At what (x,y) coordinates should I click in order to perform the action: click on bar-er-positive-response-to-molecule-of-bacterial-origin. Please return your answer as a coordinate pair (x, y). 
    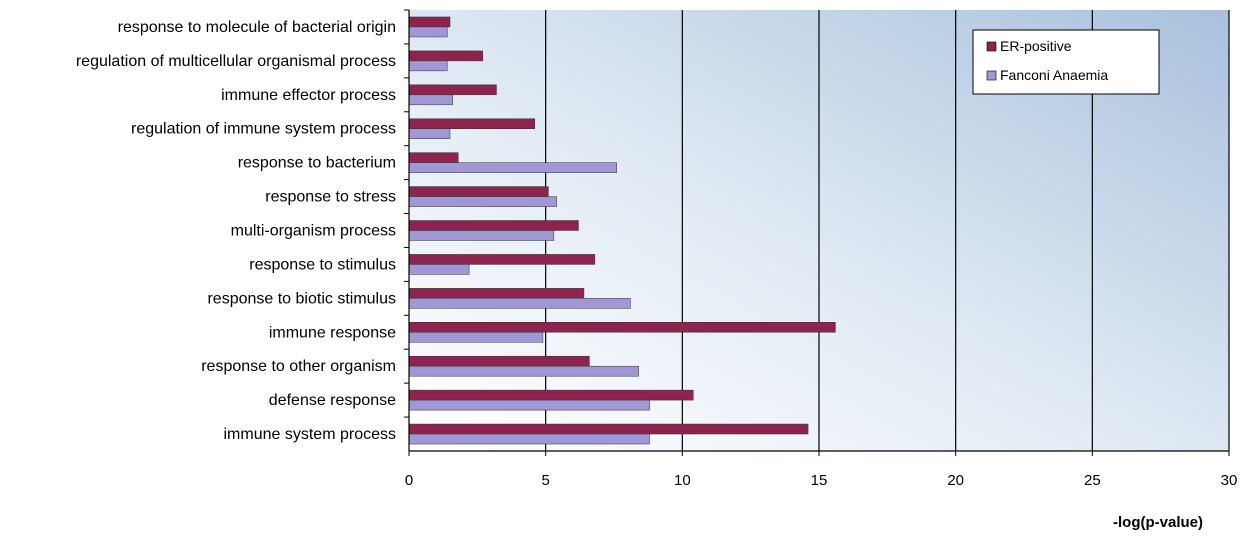
    Looking at the image, I should click on (429, 22).